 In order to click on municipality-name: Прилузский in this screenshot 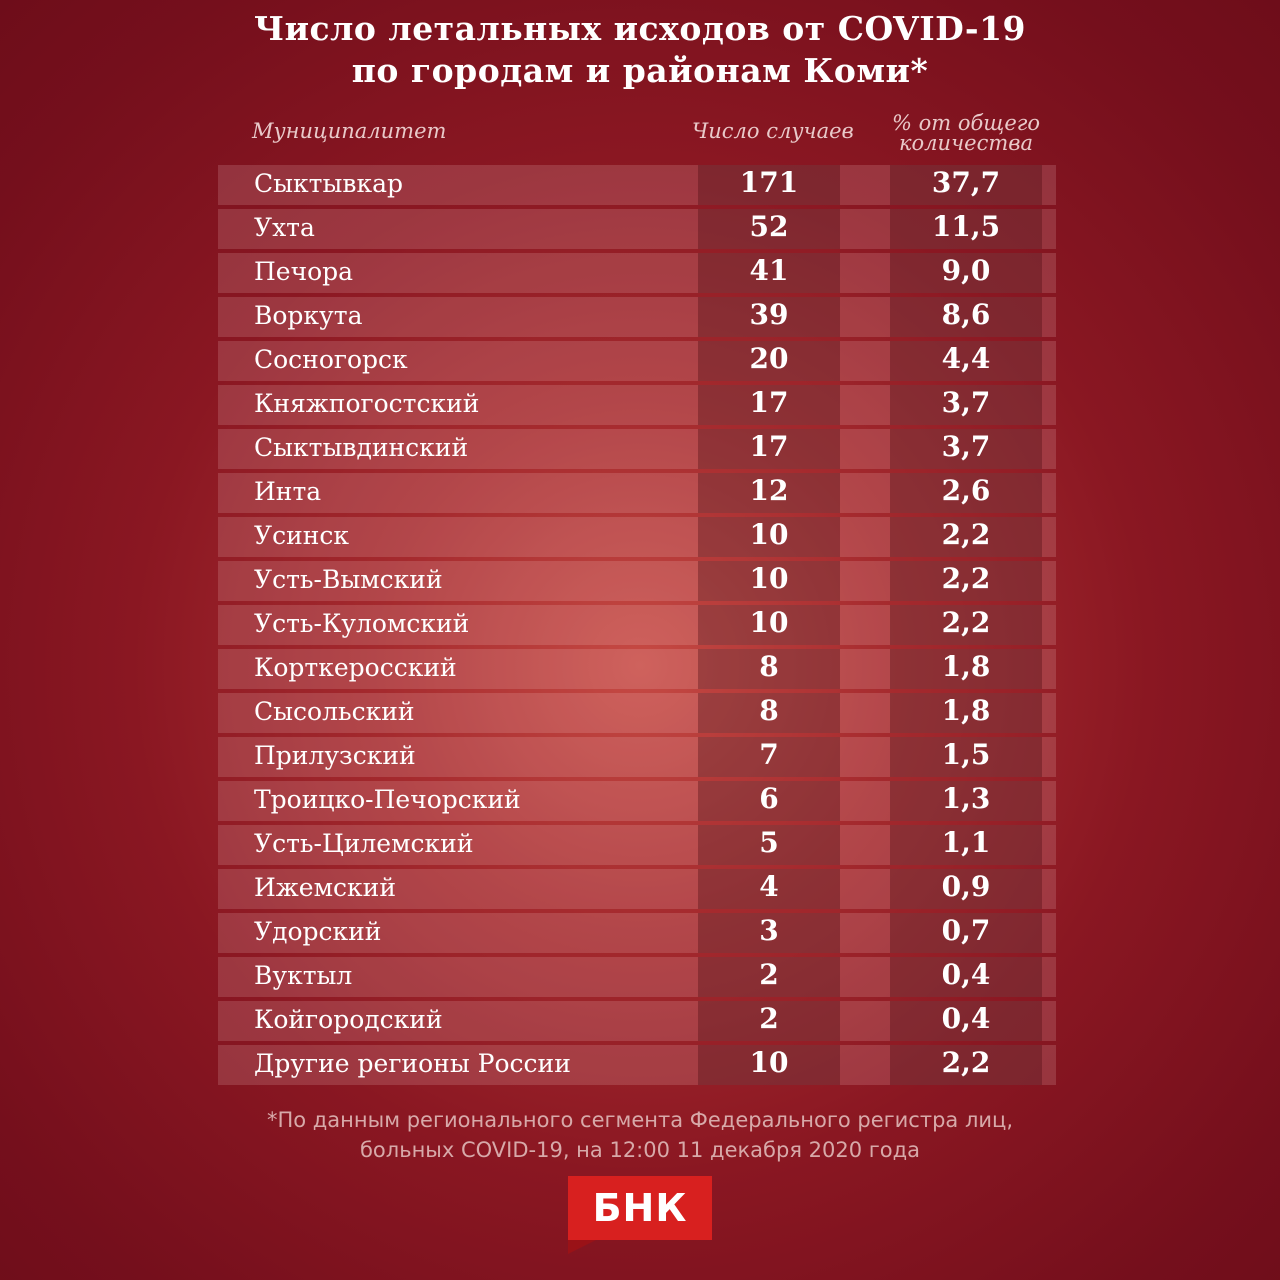, I will do `click(335, 755)`.